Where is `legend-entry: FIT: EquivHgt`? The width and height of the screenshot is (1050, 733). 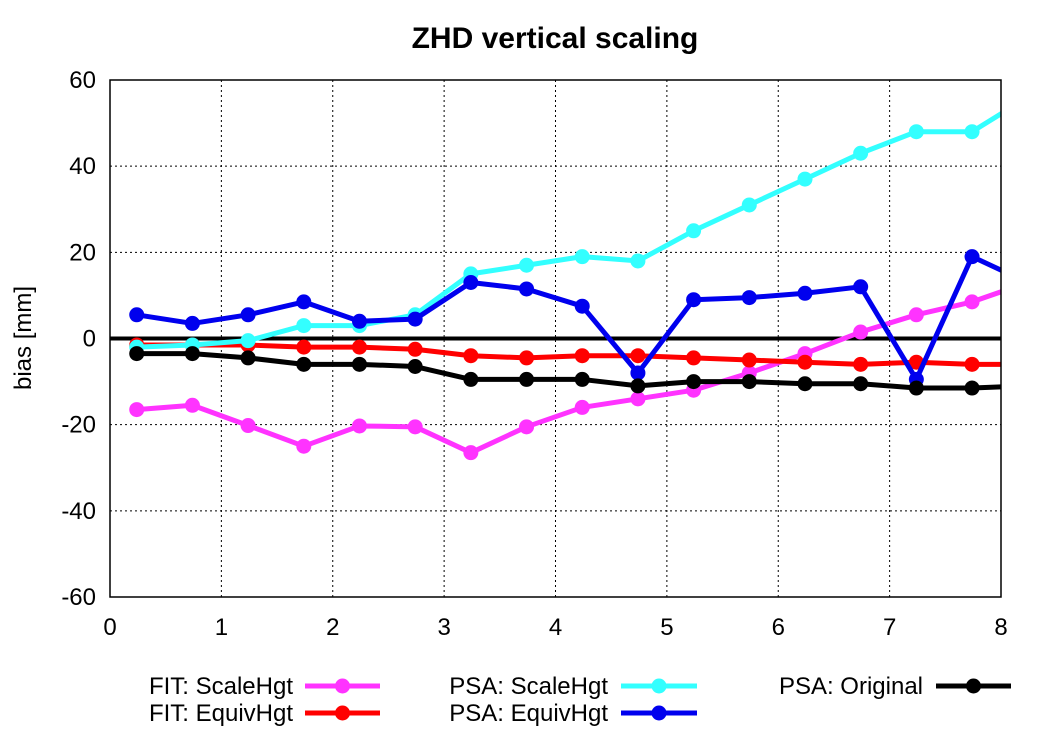 legend-entry: FIT: EquivHgt is located at coordinates (264, 713).